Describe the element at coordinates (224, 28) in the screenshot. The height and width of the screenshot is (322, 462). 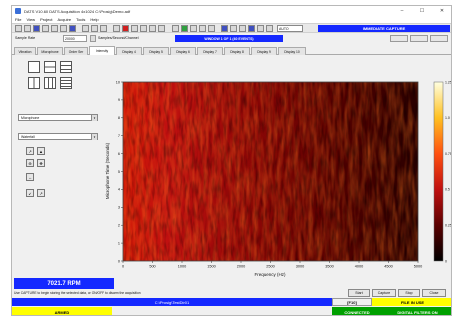
I see `layout-icon` at that location.